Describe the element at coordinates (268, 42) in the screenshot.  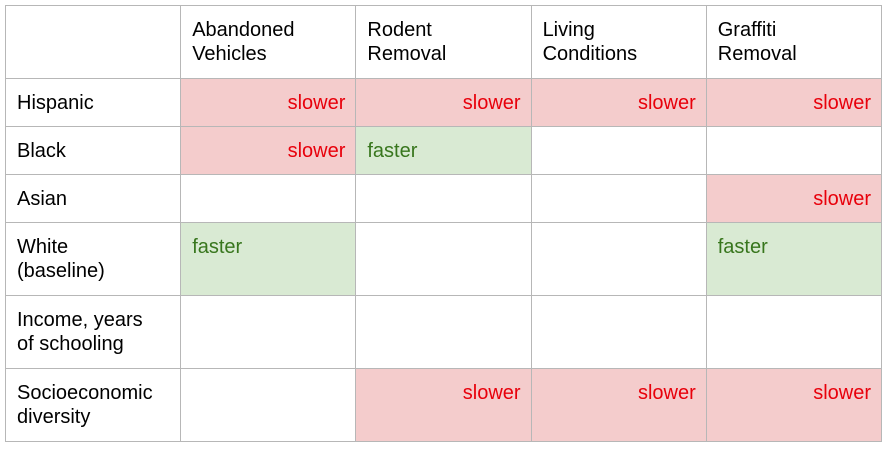
I see `column-header-abandoned-vehicles: Abandoned Vehicles` at that location.